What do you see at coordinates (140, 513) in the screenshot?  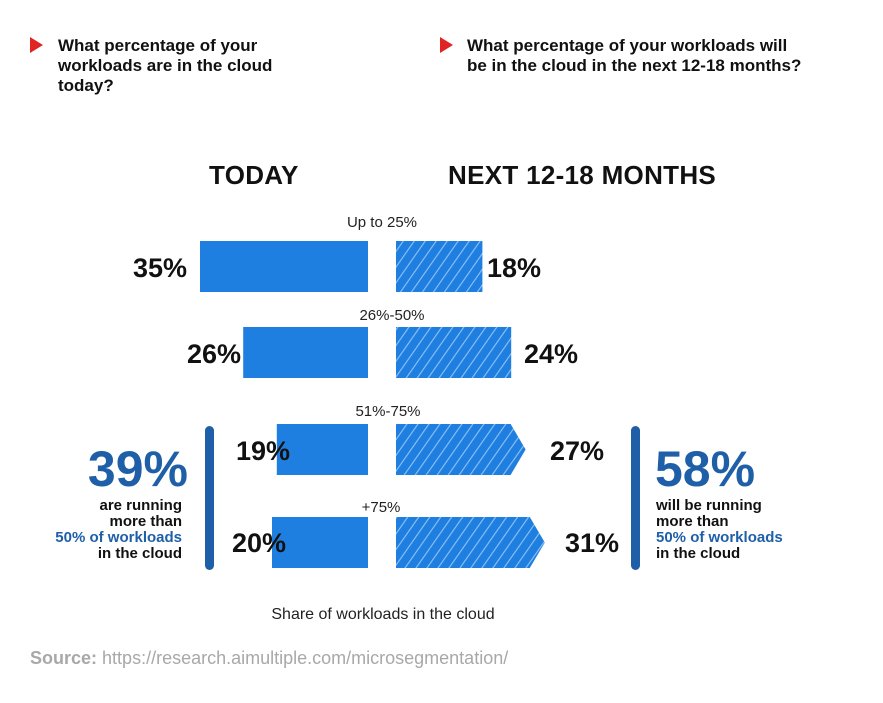 I see `summary-text-left-before: are running more than` at bounding box center [140, 513].